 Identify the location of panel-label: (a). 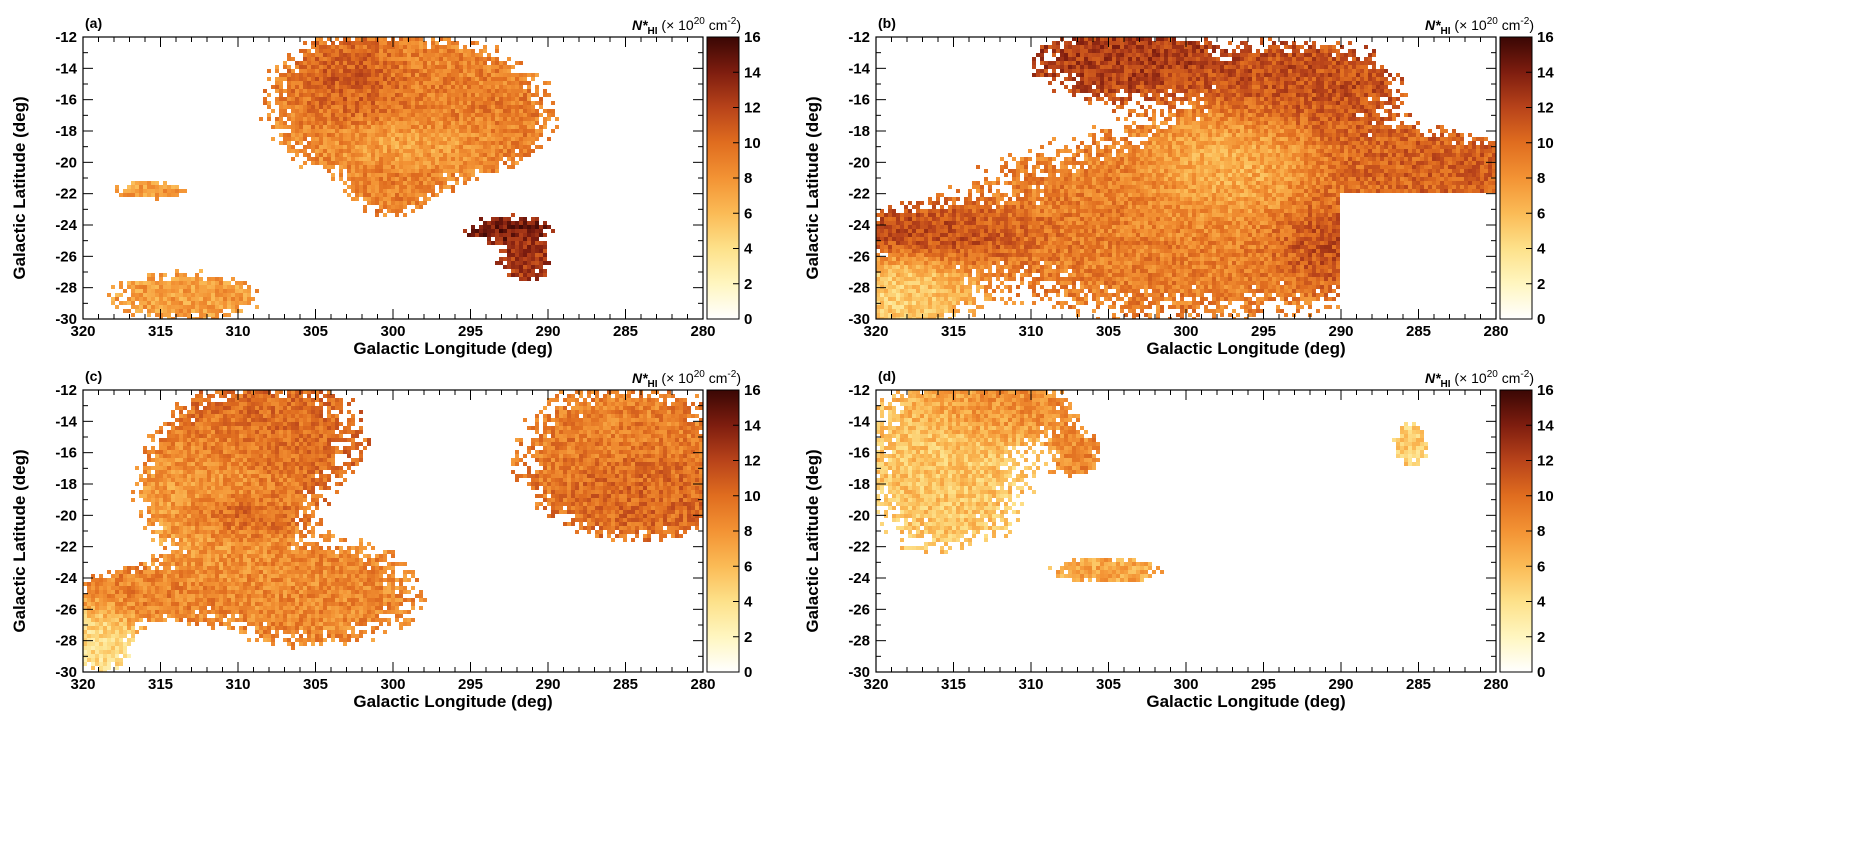
(93, 23).